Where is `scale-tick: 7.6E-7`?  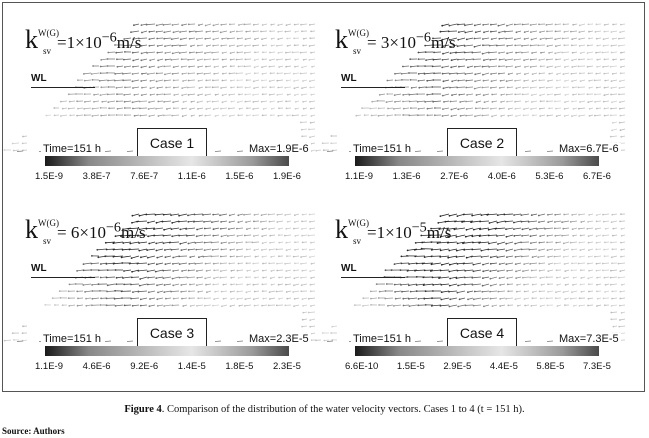
scale-tick: 7.6E-7 is located at coordinates (144, 176).